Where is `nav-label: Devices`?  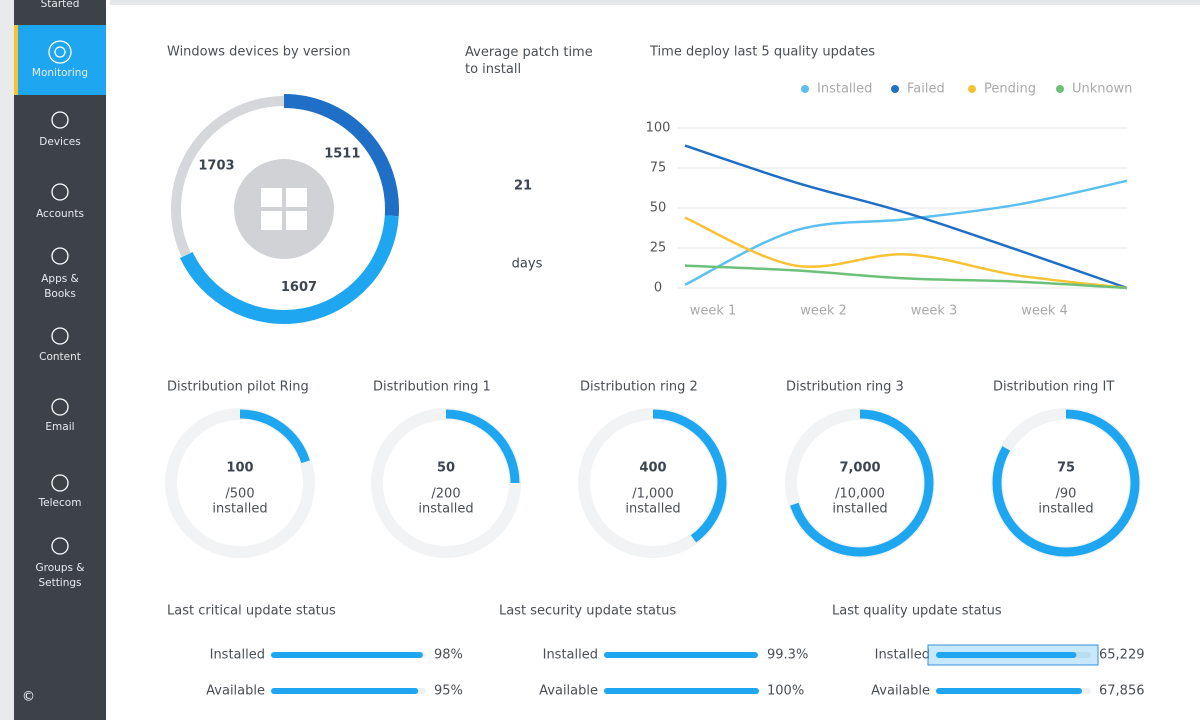
nav-label: Devices is located at coordinates (59, 142).